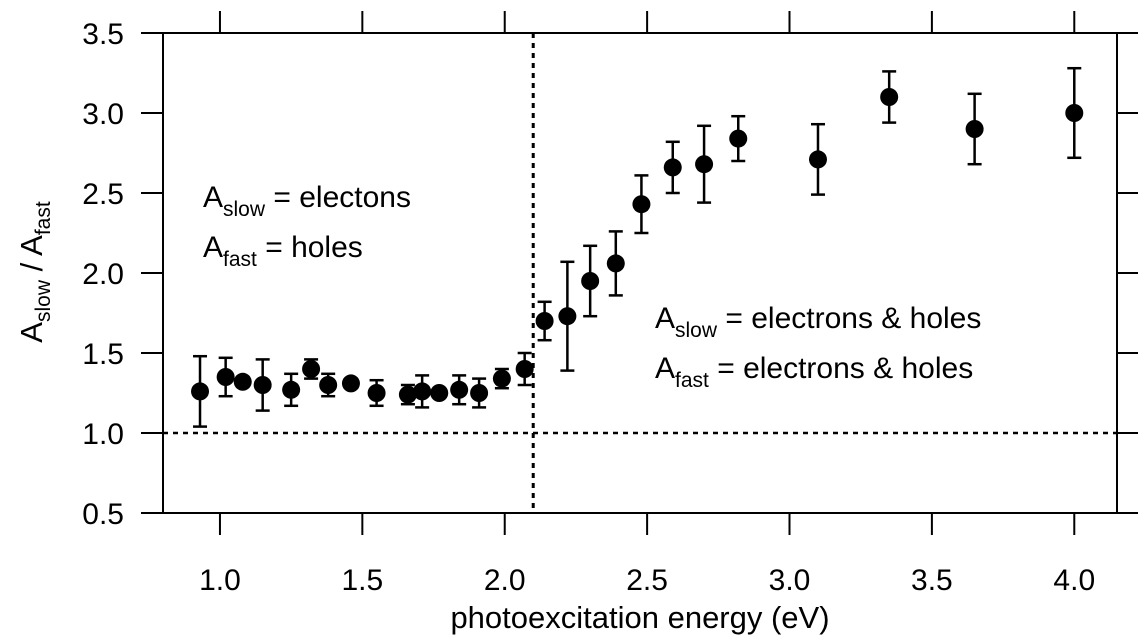  Describe the element at coordinates (790, 580) in the screenshot. I see `x-tick-label: 3.0` at that location.